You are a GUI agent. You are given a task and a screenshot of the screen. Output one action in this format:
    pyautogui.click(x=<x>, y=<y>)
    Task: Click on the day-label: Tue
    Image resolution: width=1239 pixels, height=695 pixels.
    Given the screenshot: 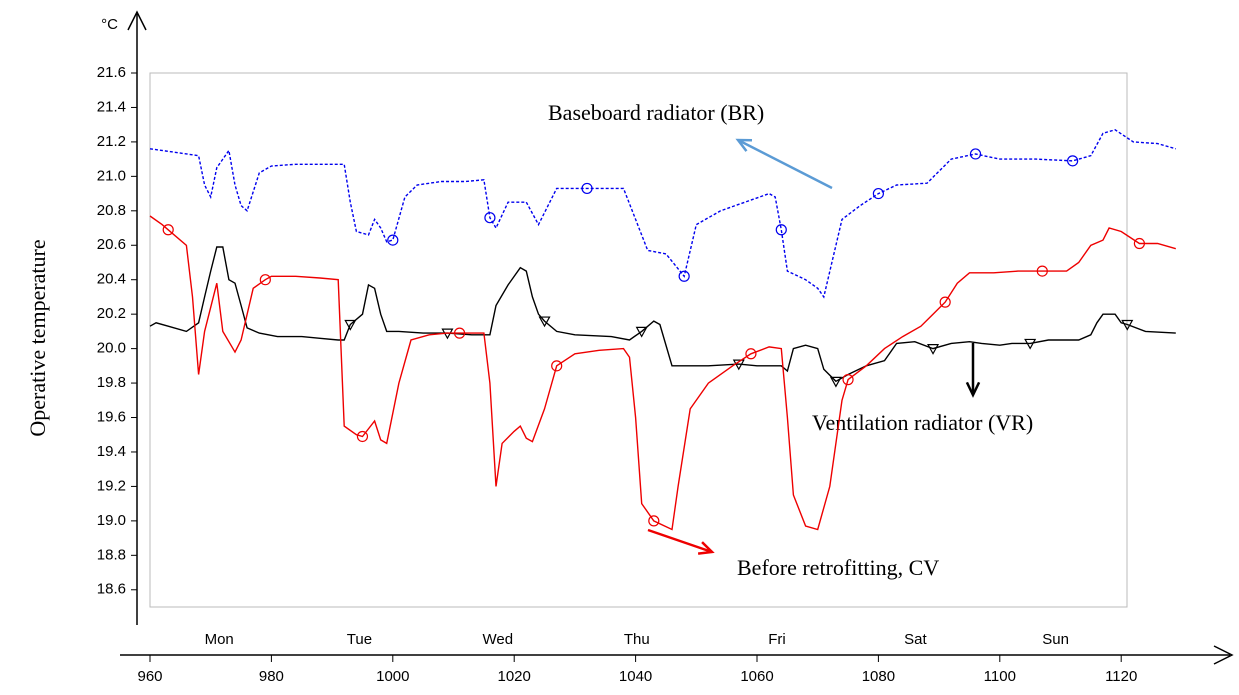 What is the action you would take?
    pyautogui.click(x=359, y=639)
    